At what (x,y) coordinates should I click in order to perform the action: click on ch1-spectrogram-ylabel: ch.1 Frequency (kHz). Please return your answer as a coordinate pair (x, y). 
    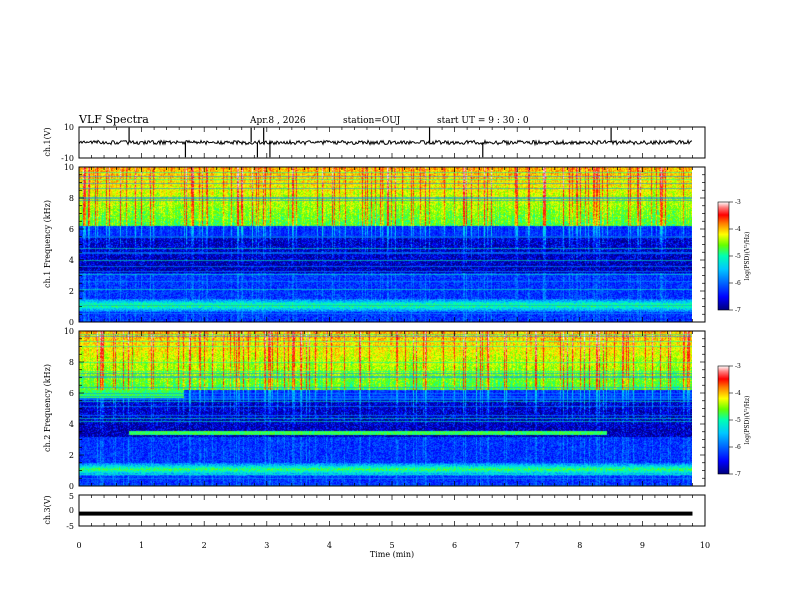
    Looking at the image, I should click on (47, 244).